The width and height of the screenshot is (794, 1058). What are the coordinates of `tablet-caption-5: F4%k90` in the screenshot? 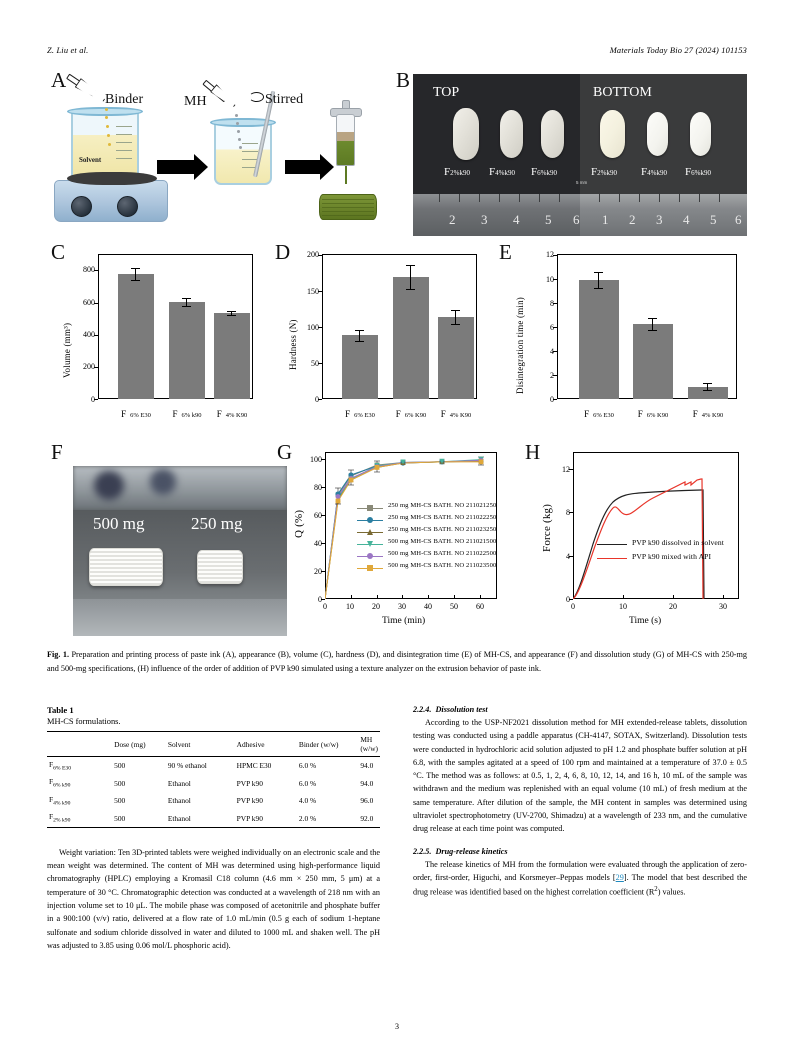 It's located at (654, 171).